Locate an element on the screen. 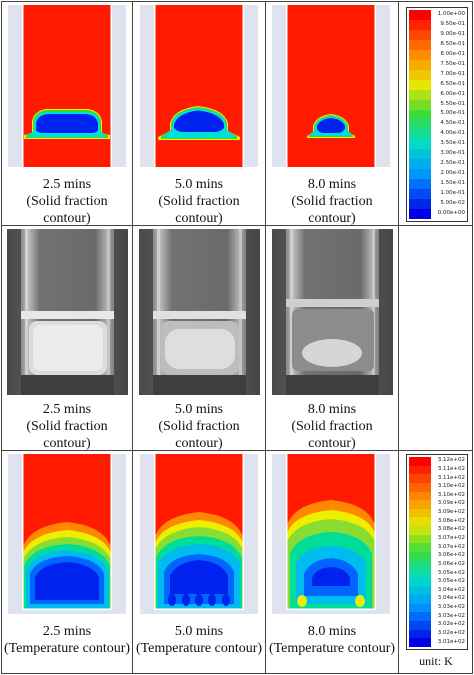  solid-fraction-legend-entry: 6.00e-01 is located at coordinates (437, 94).